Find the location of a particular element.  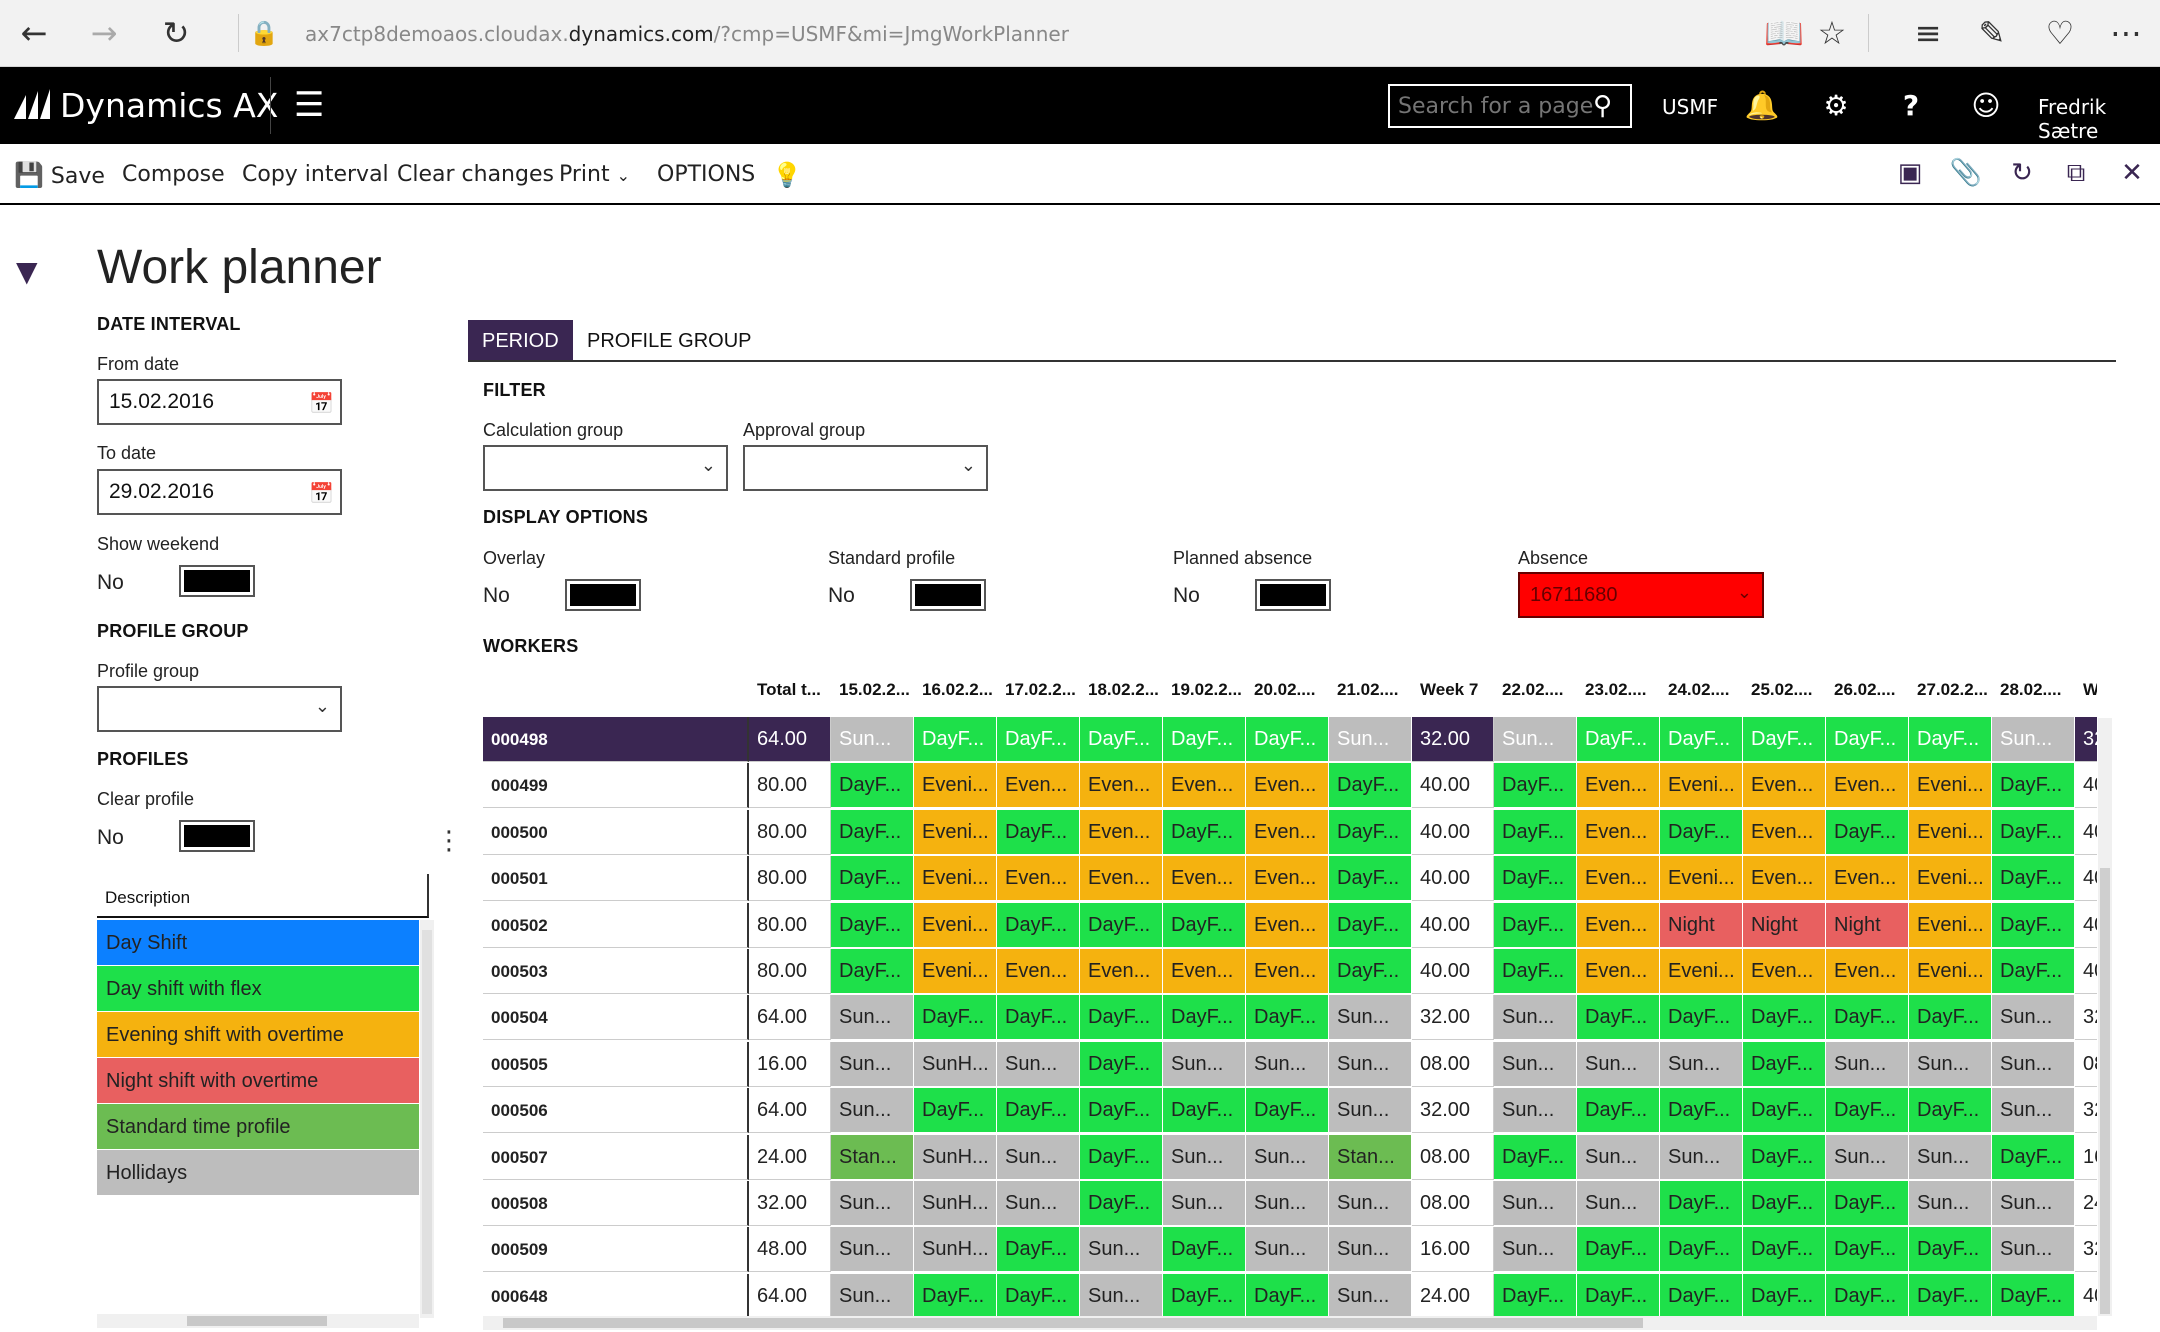

close-icon: ✕ is located at coordinates (2132, 173).